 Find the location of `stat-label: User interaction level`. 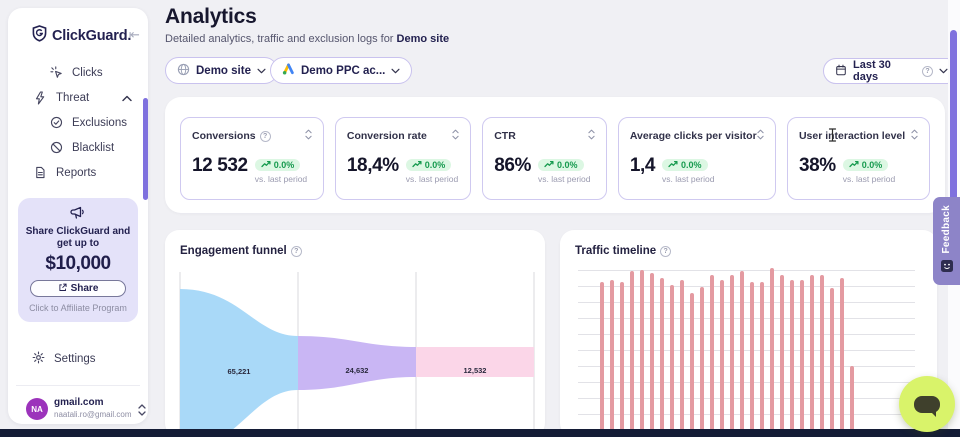

stat-label: User interaction level is located at coordinates (852, 136).